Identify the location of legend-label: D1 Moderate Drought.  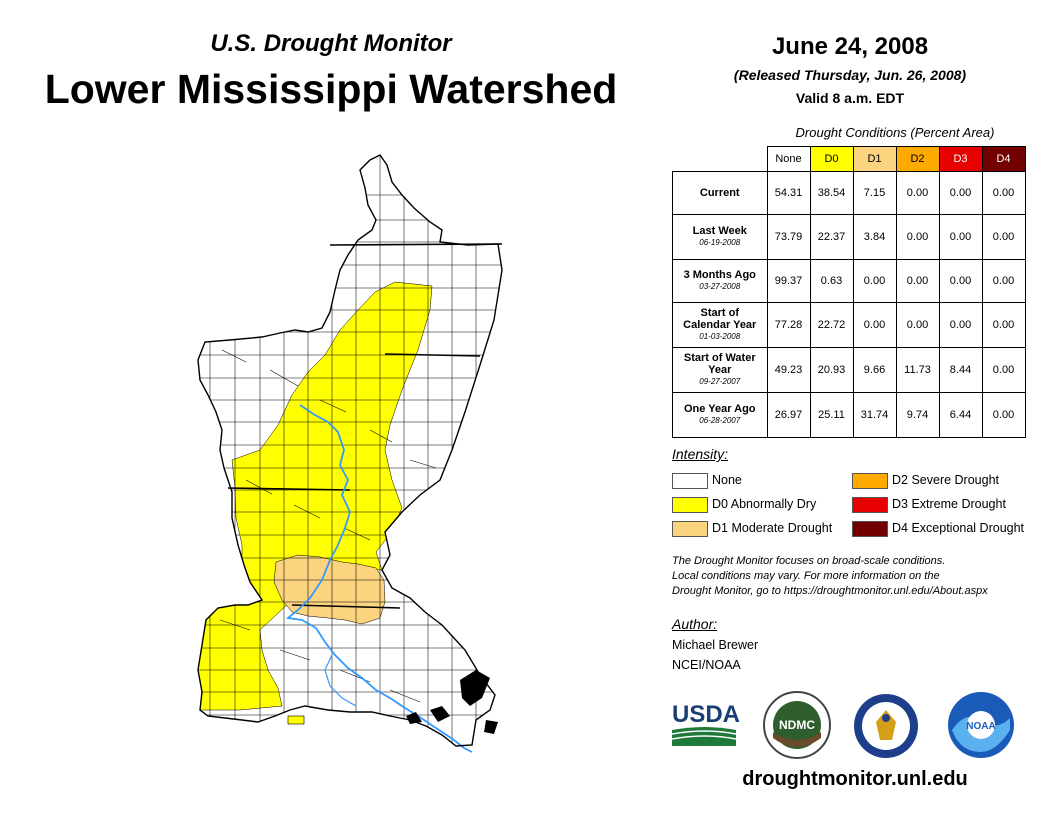
(772, 528).